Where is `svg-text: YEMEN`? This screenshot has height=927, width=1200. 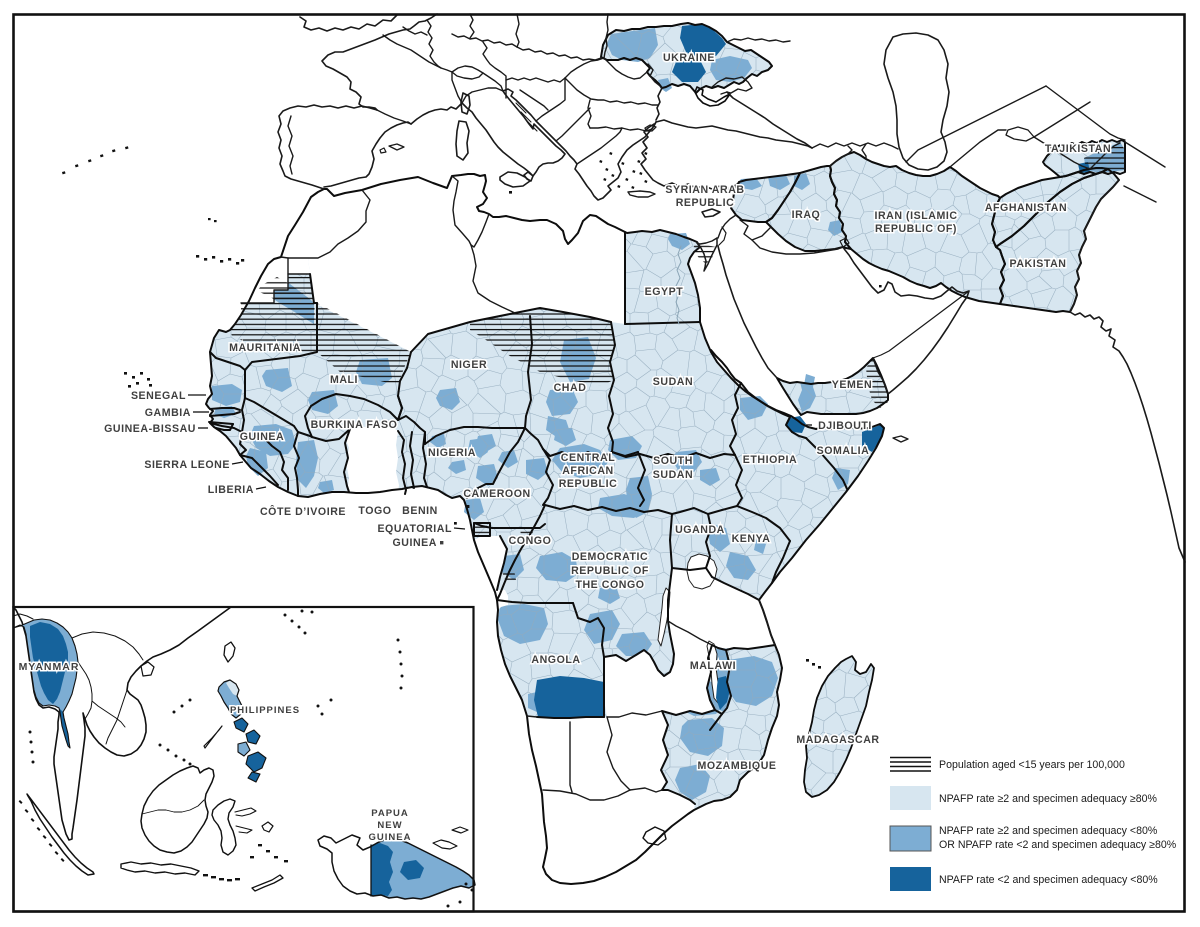
svg-text: YEMEN is located at coordinates (852, 385).